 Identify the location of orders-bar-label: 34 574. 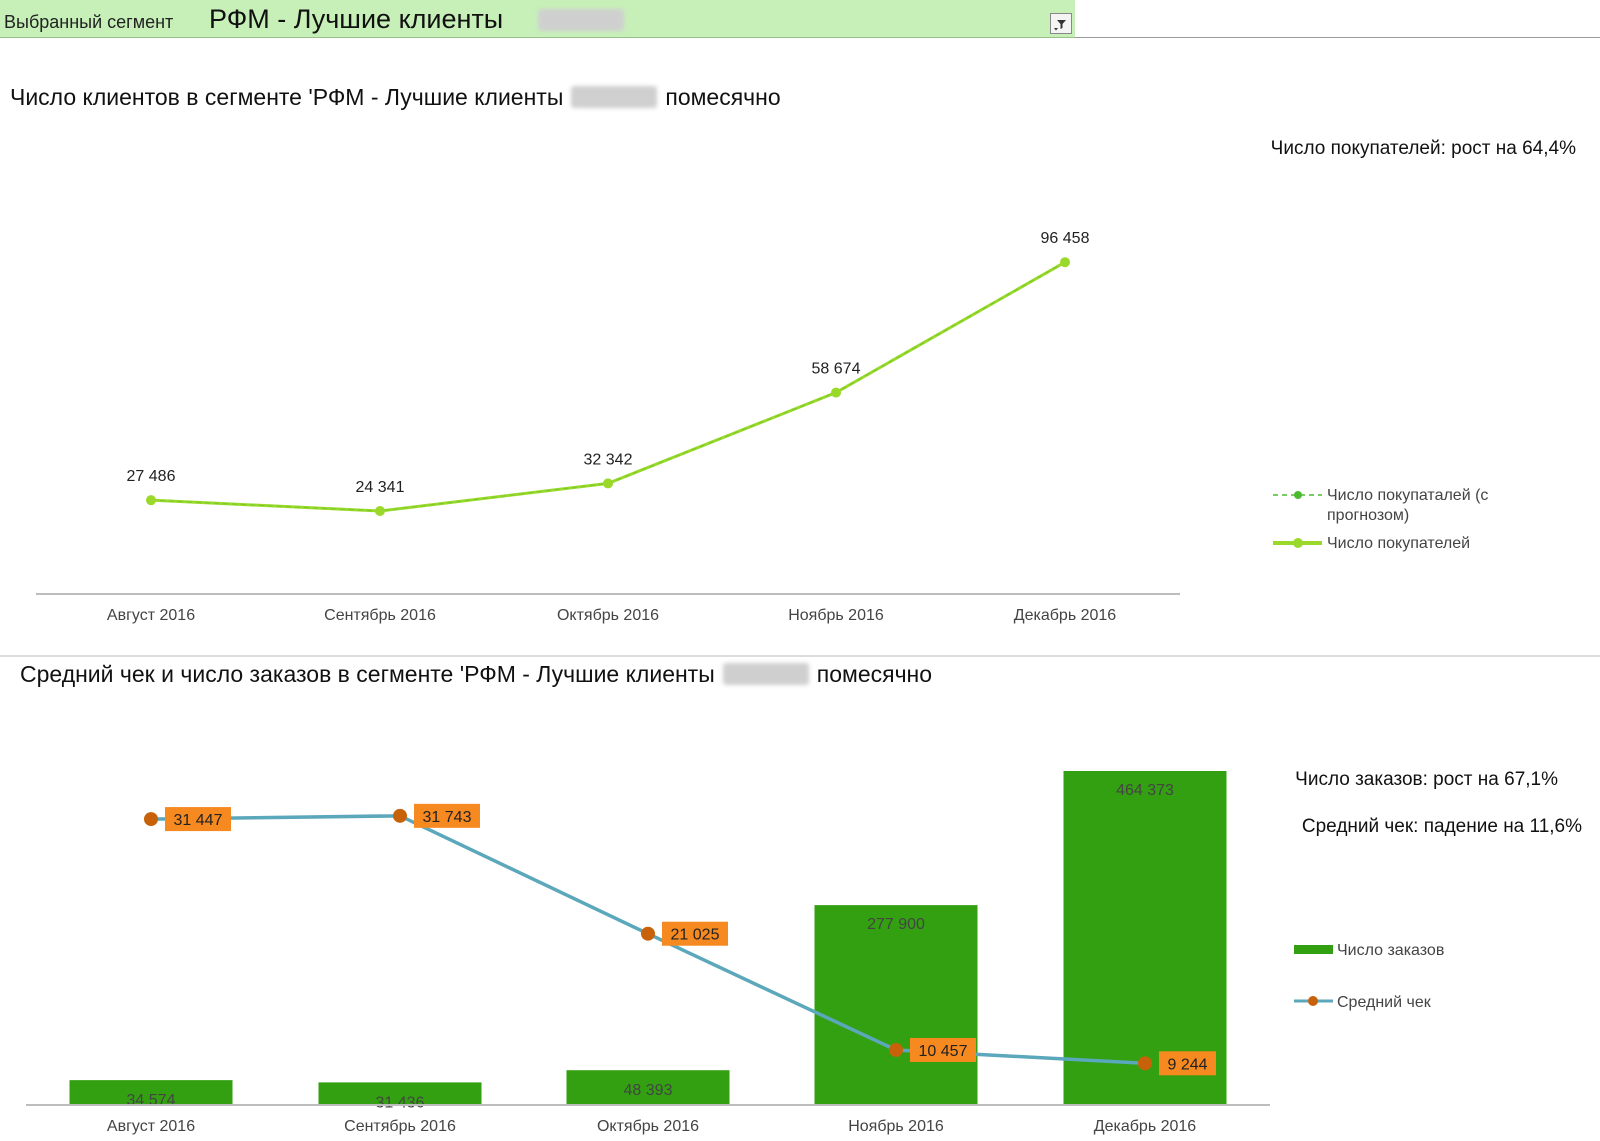
(151, 1100).